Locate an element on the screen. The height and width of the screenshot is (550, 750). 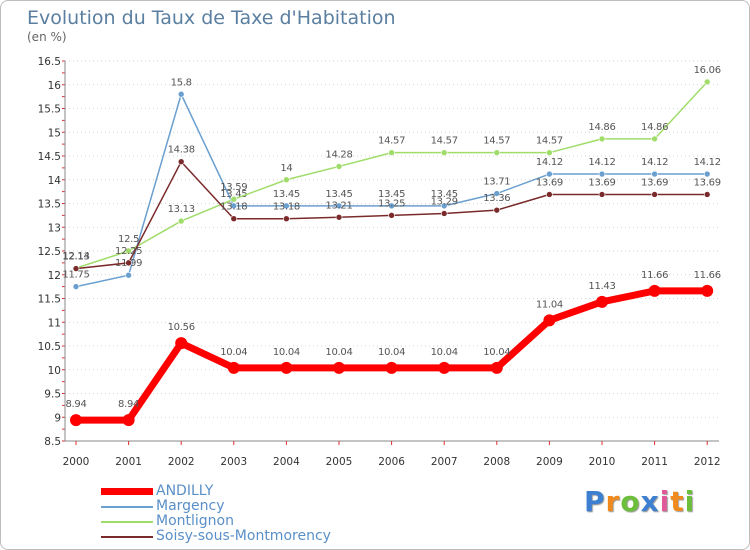
data-label: 14.86 is located at coordinates (601, 127).